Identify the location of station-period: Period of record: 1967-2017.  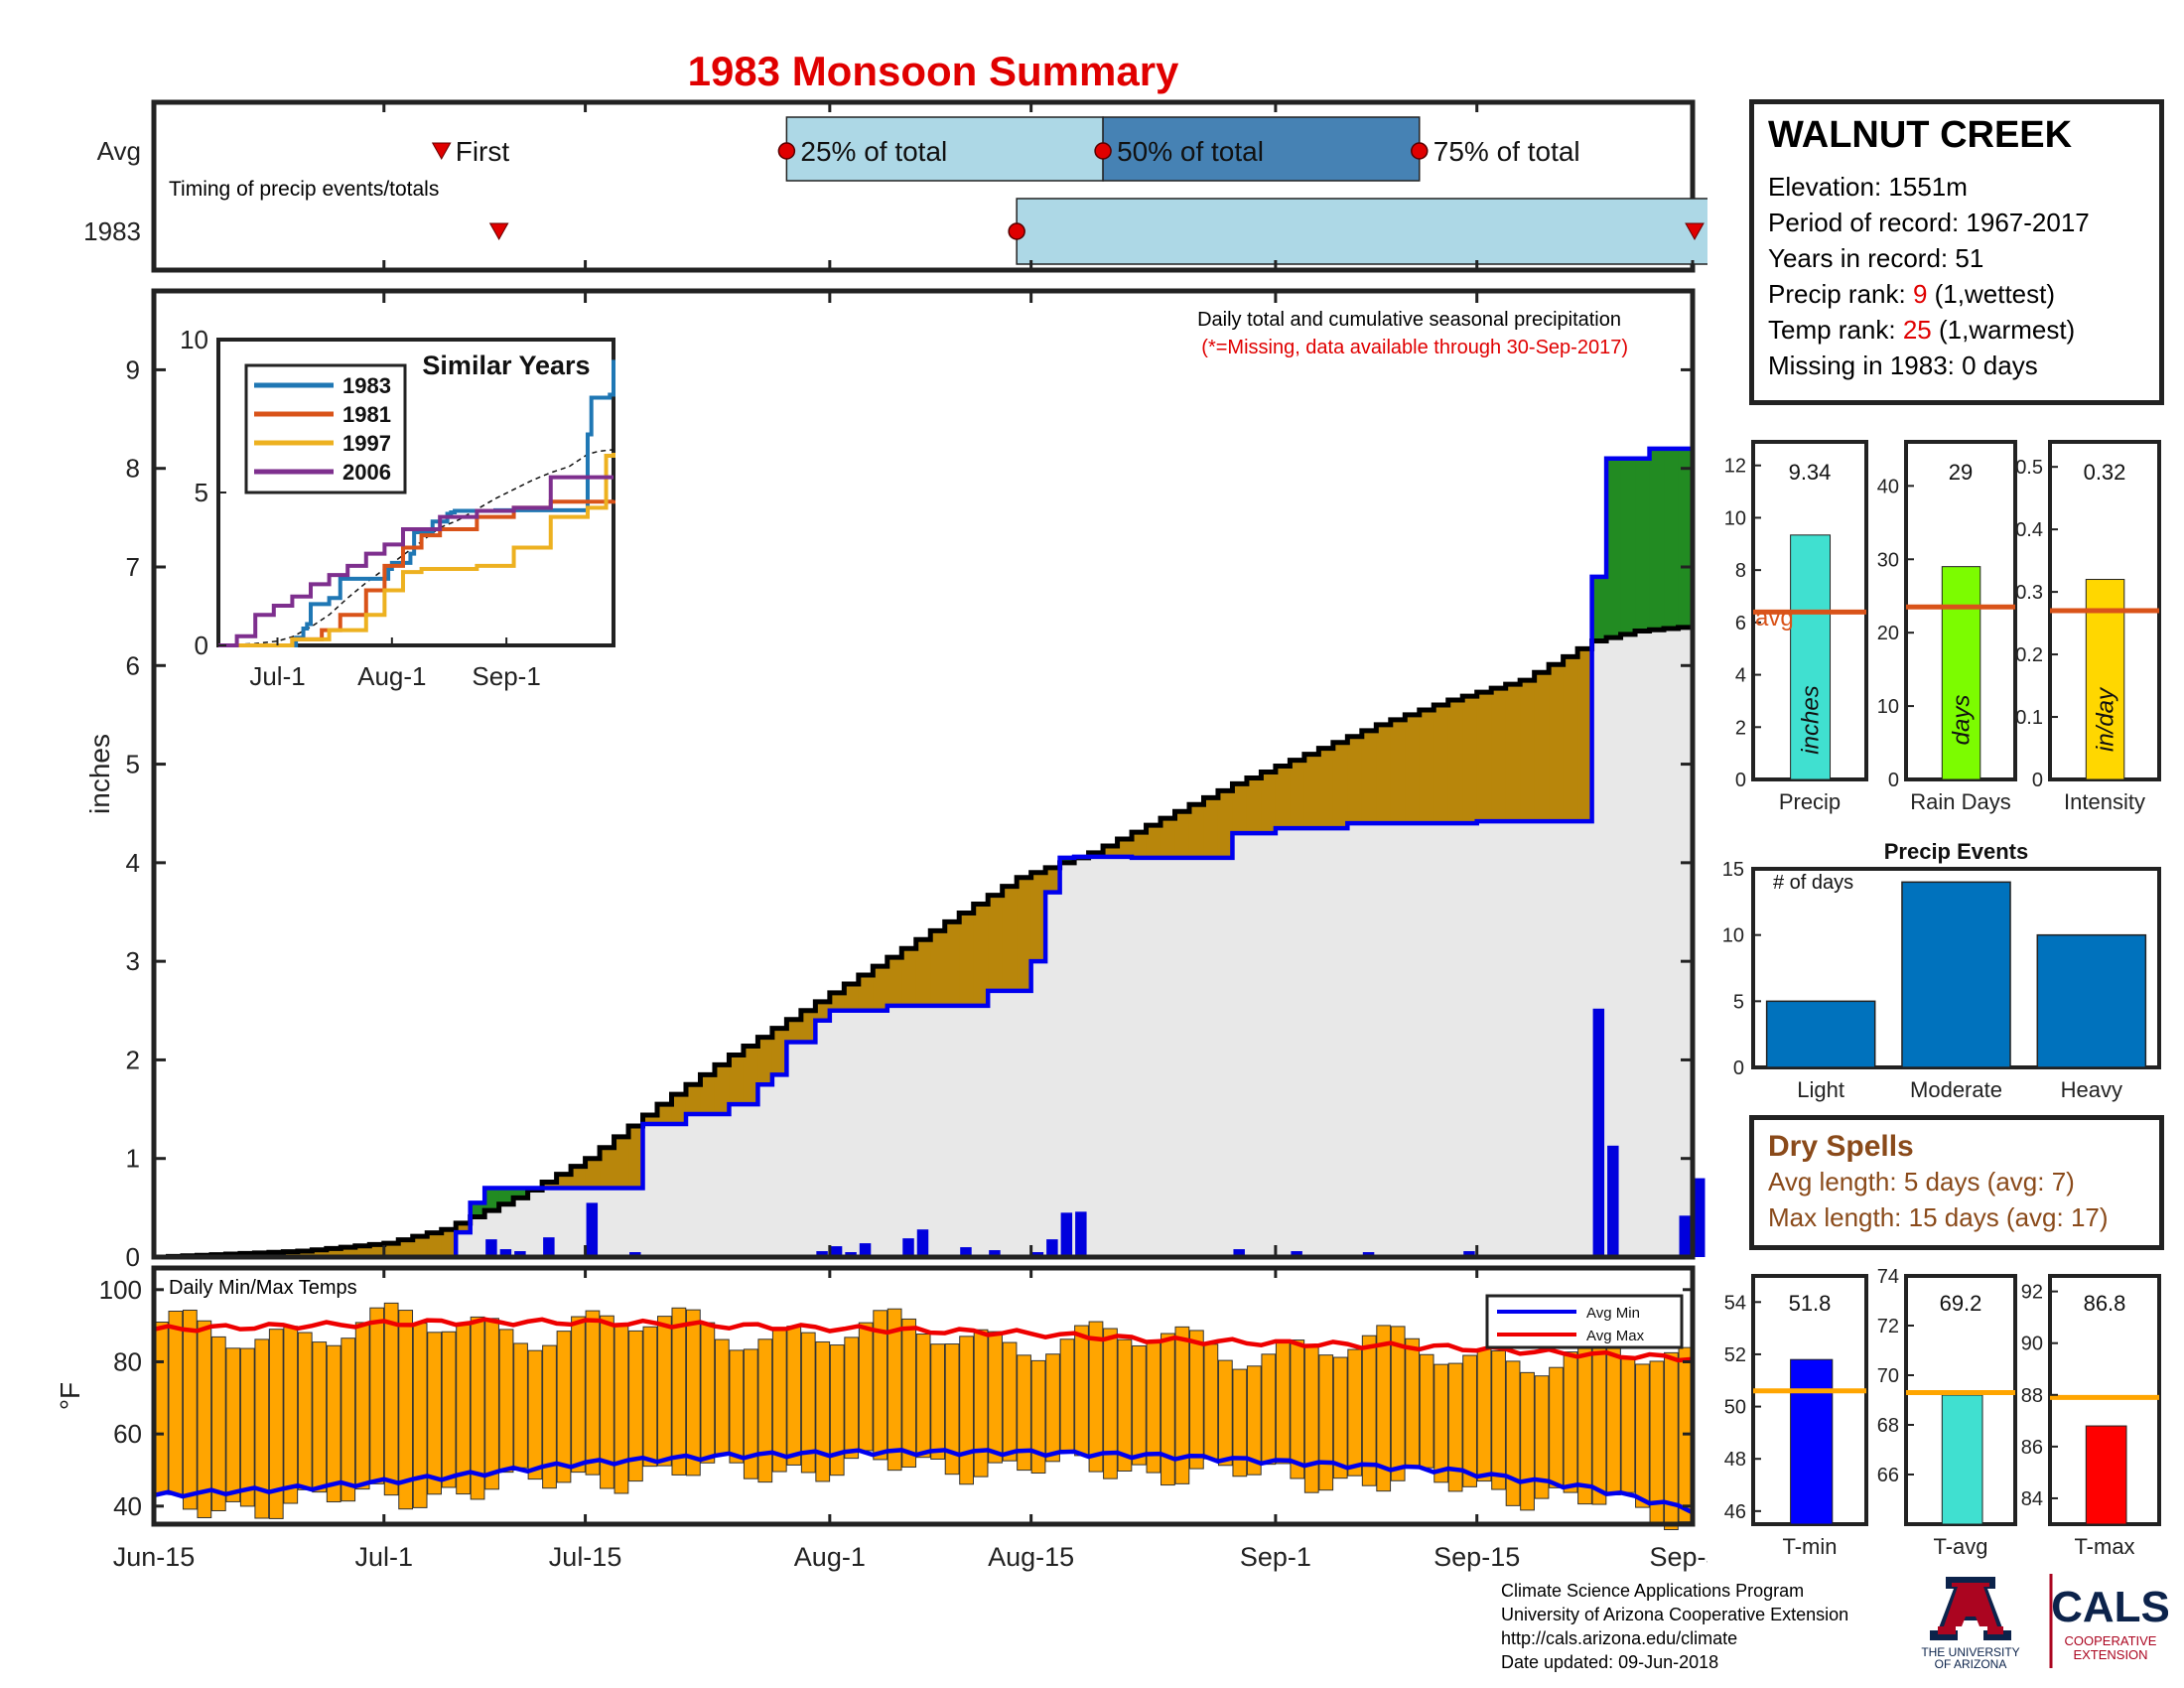
(1929, 222).